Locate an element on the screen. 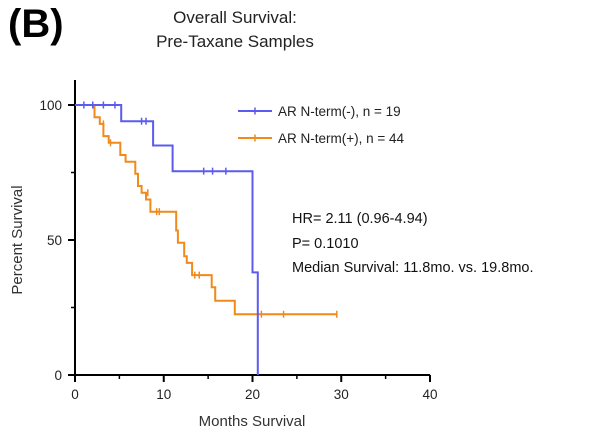 Image resolution: width=602 pixels, height=433 pixels. x-tick-label: 0 is located at coordinates (75, 394).